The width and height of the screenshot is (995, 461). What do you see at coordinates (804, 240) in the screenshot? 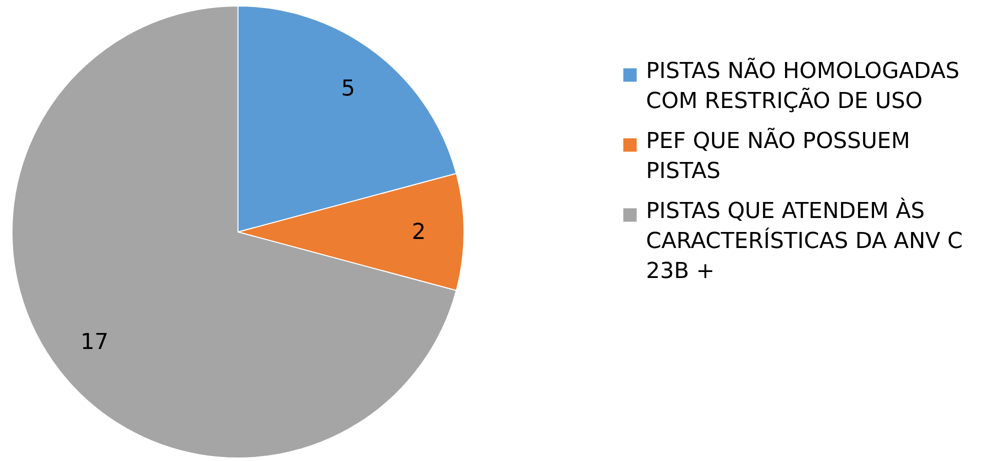
I see `legend-label: PISTAS QUE ATENDEM ÀS CARACTERÍSTICAS DA ANV C 23B +` at bounding box center [804, 240].